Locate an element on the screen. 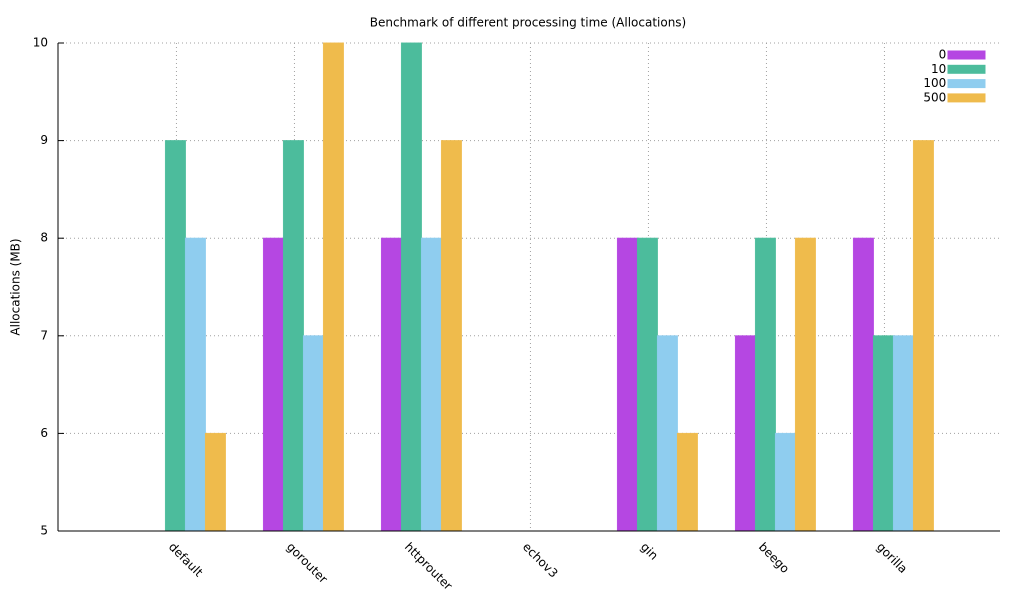 The height and width of the screenshot is (600, 1024). y-tick-label: 10 is located at coordinates (40, 43).